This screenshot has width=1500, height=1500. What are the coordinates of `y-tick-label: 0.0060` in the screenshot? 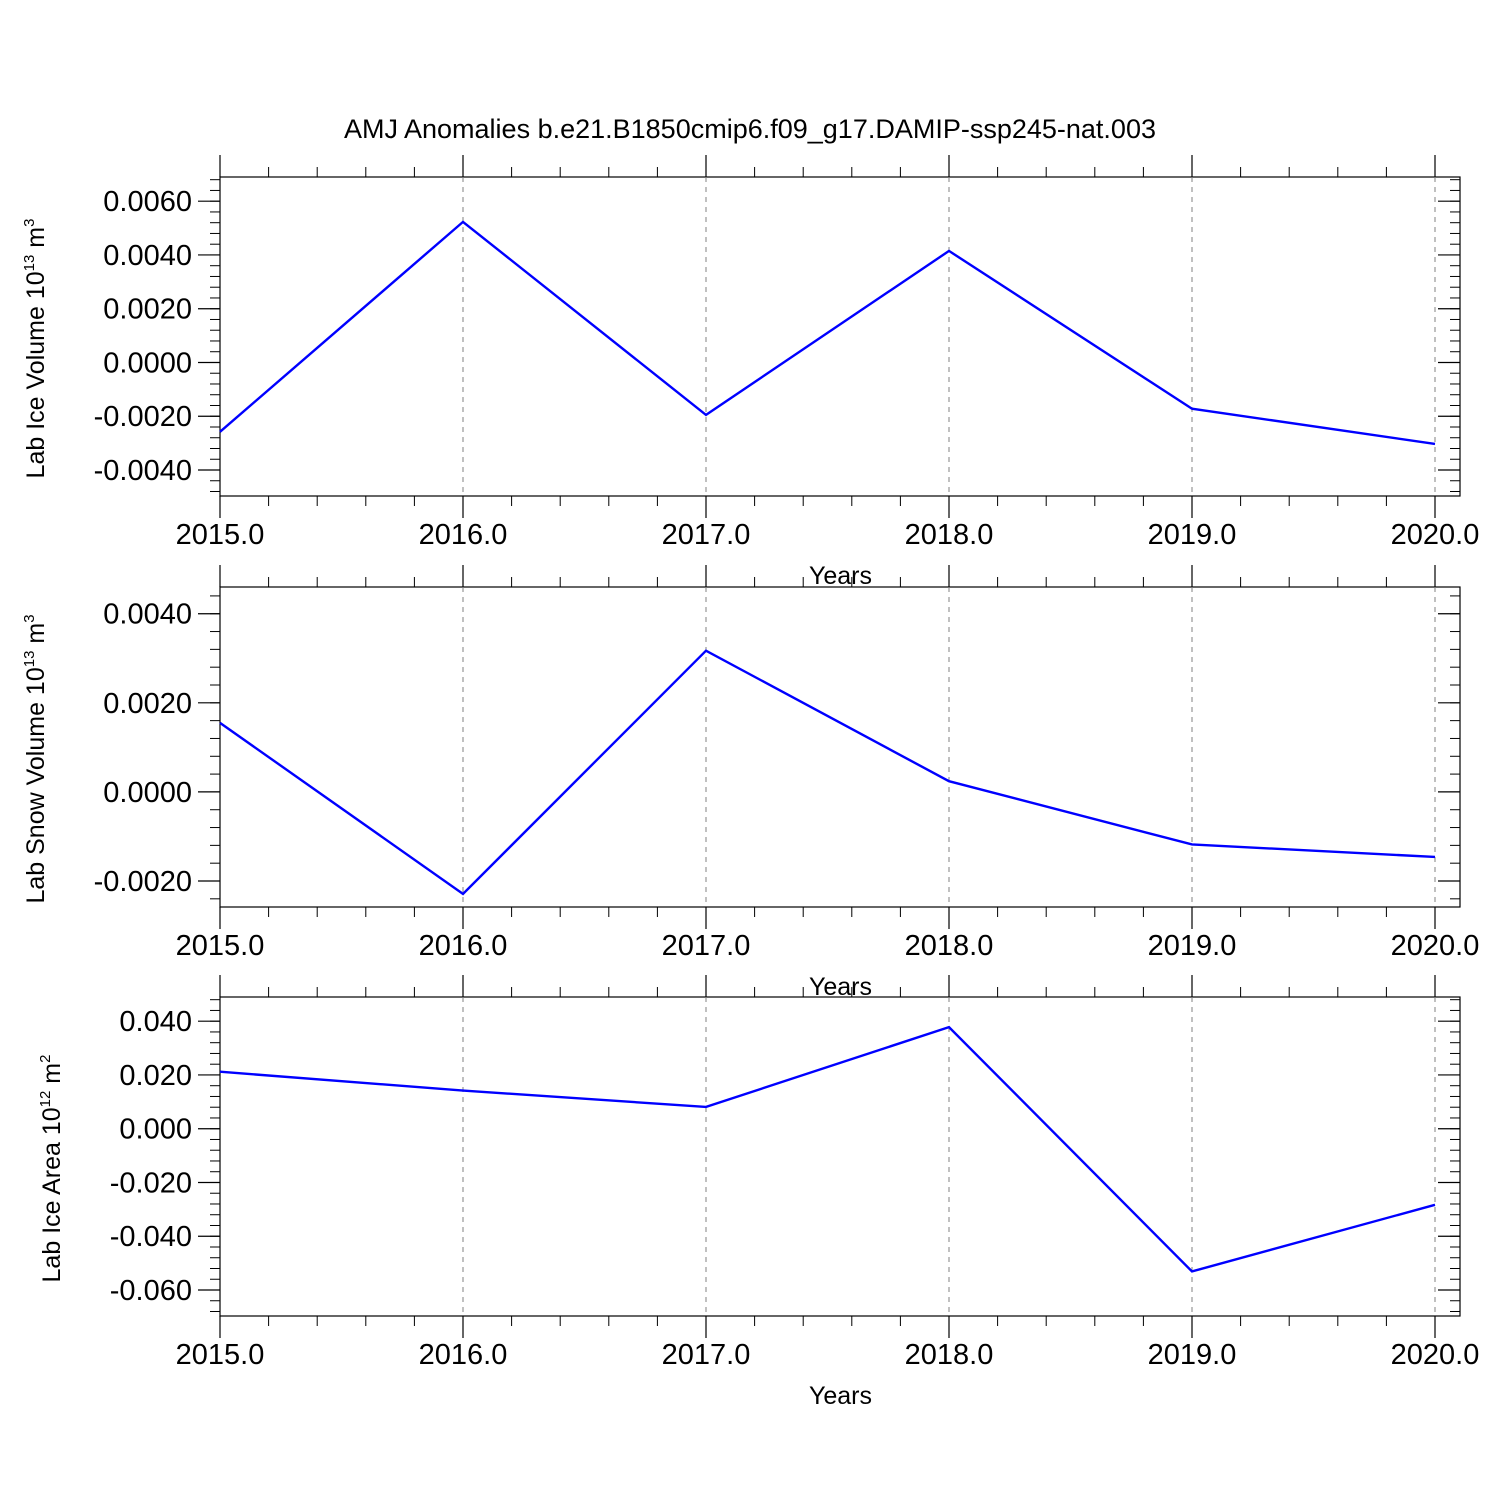 It's located at (147, 202).